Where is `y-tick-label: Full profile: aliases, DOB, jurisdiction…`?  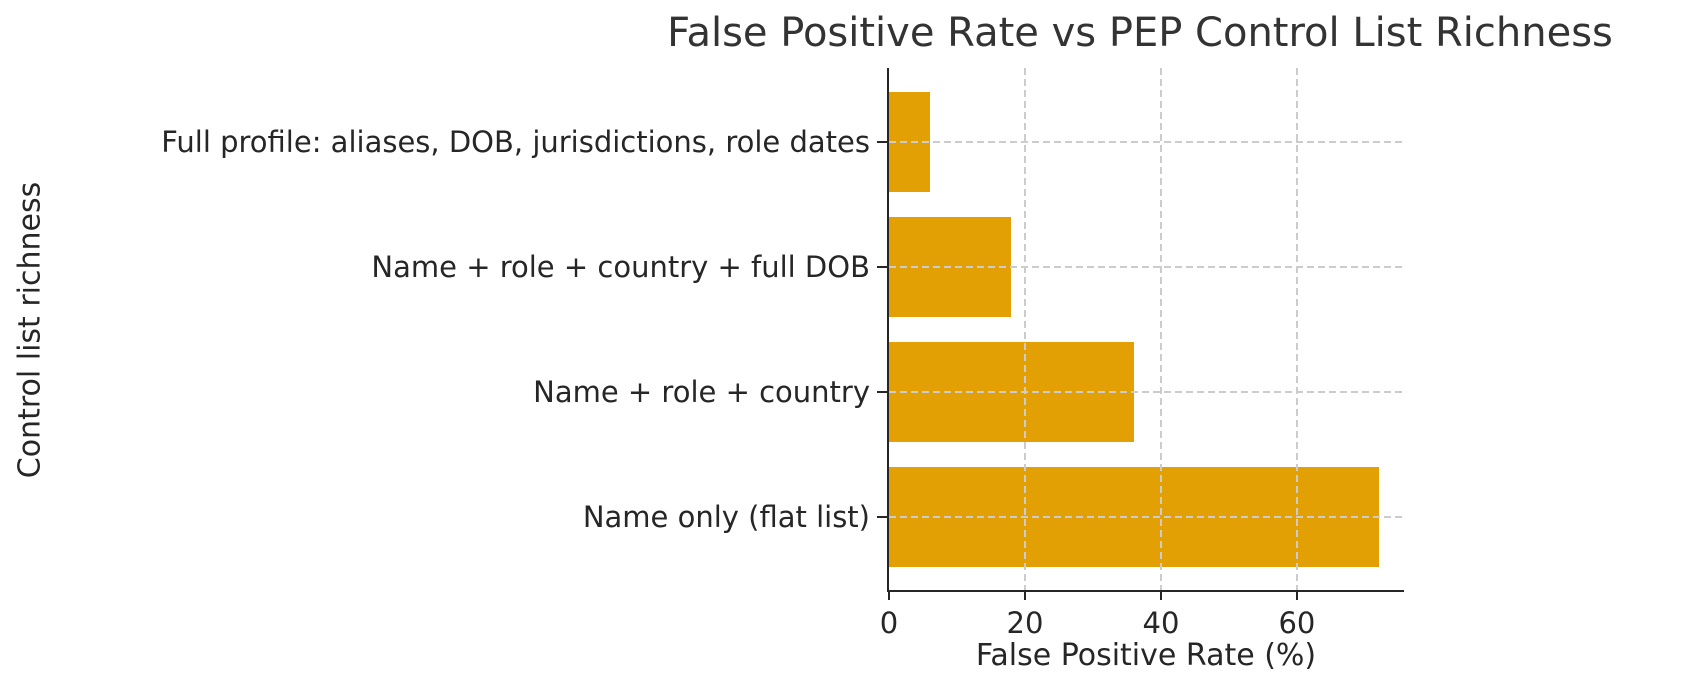 y-tick-label: Full profile: aliases, DOB, jurisdiction… is located at coordinates (515, 142).